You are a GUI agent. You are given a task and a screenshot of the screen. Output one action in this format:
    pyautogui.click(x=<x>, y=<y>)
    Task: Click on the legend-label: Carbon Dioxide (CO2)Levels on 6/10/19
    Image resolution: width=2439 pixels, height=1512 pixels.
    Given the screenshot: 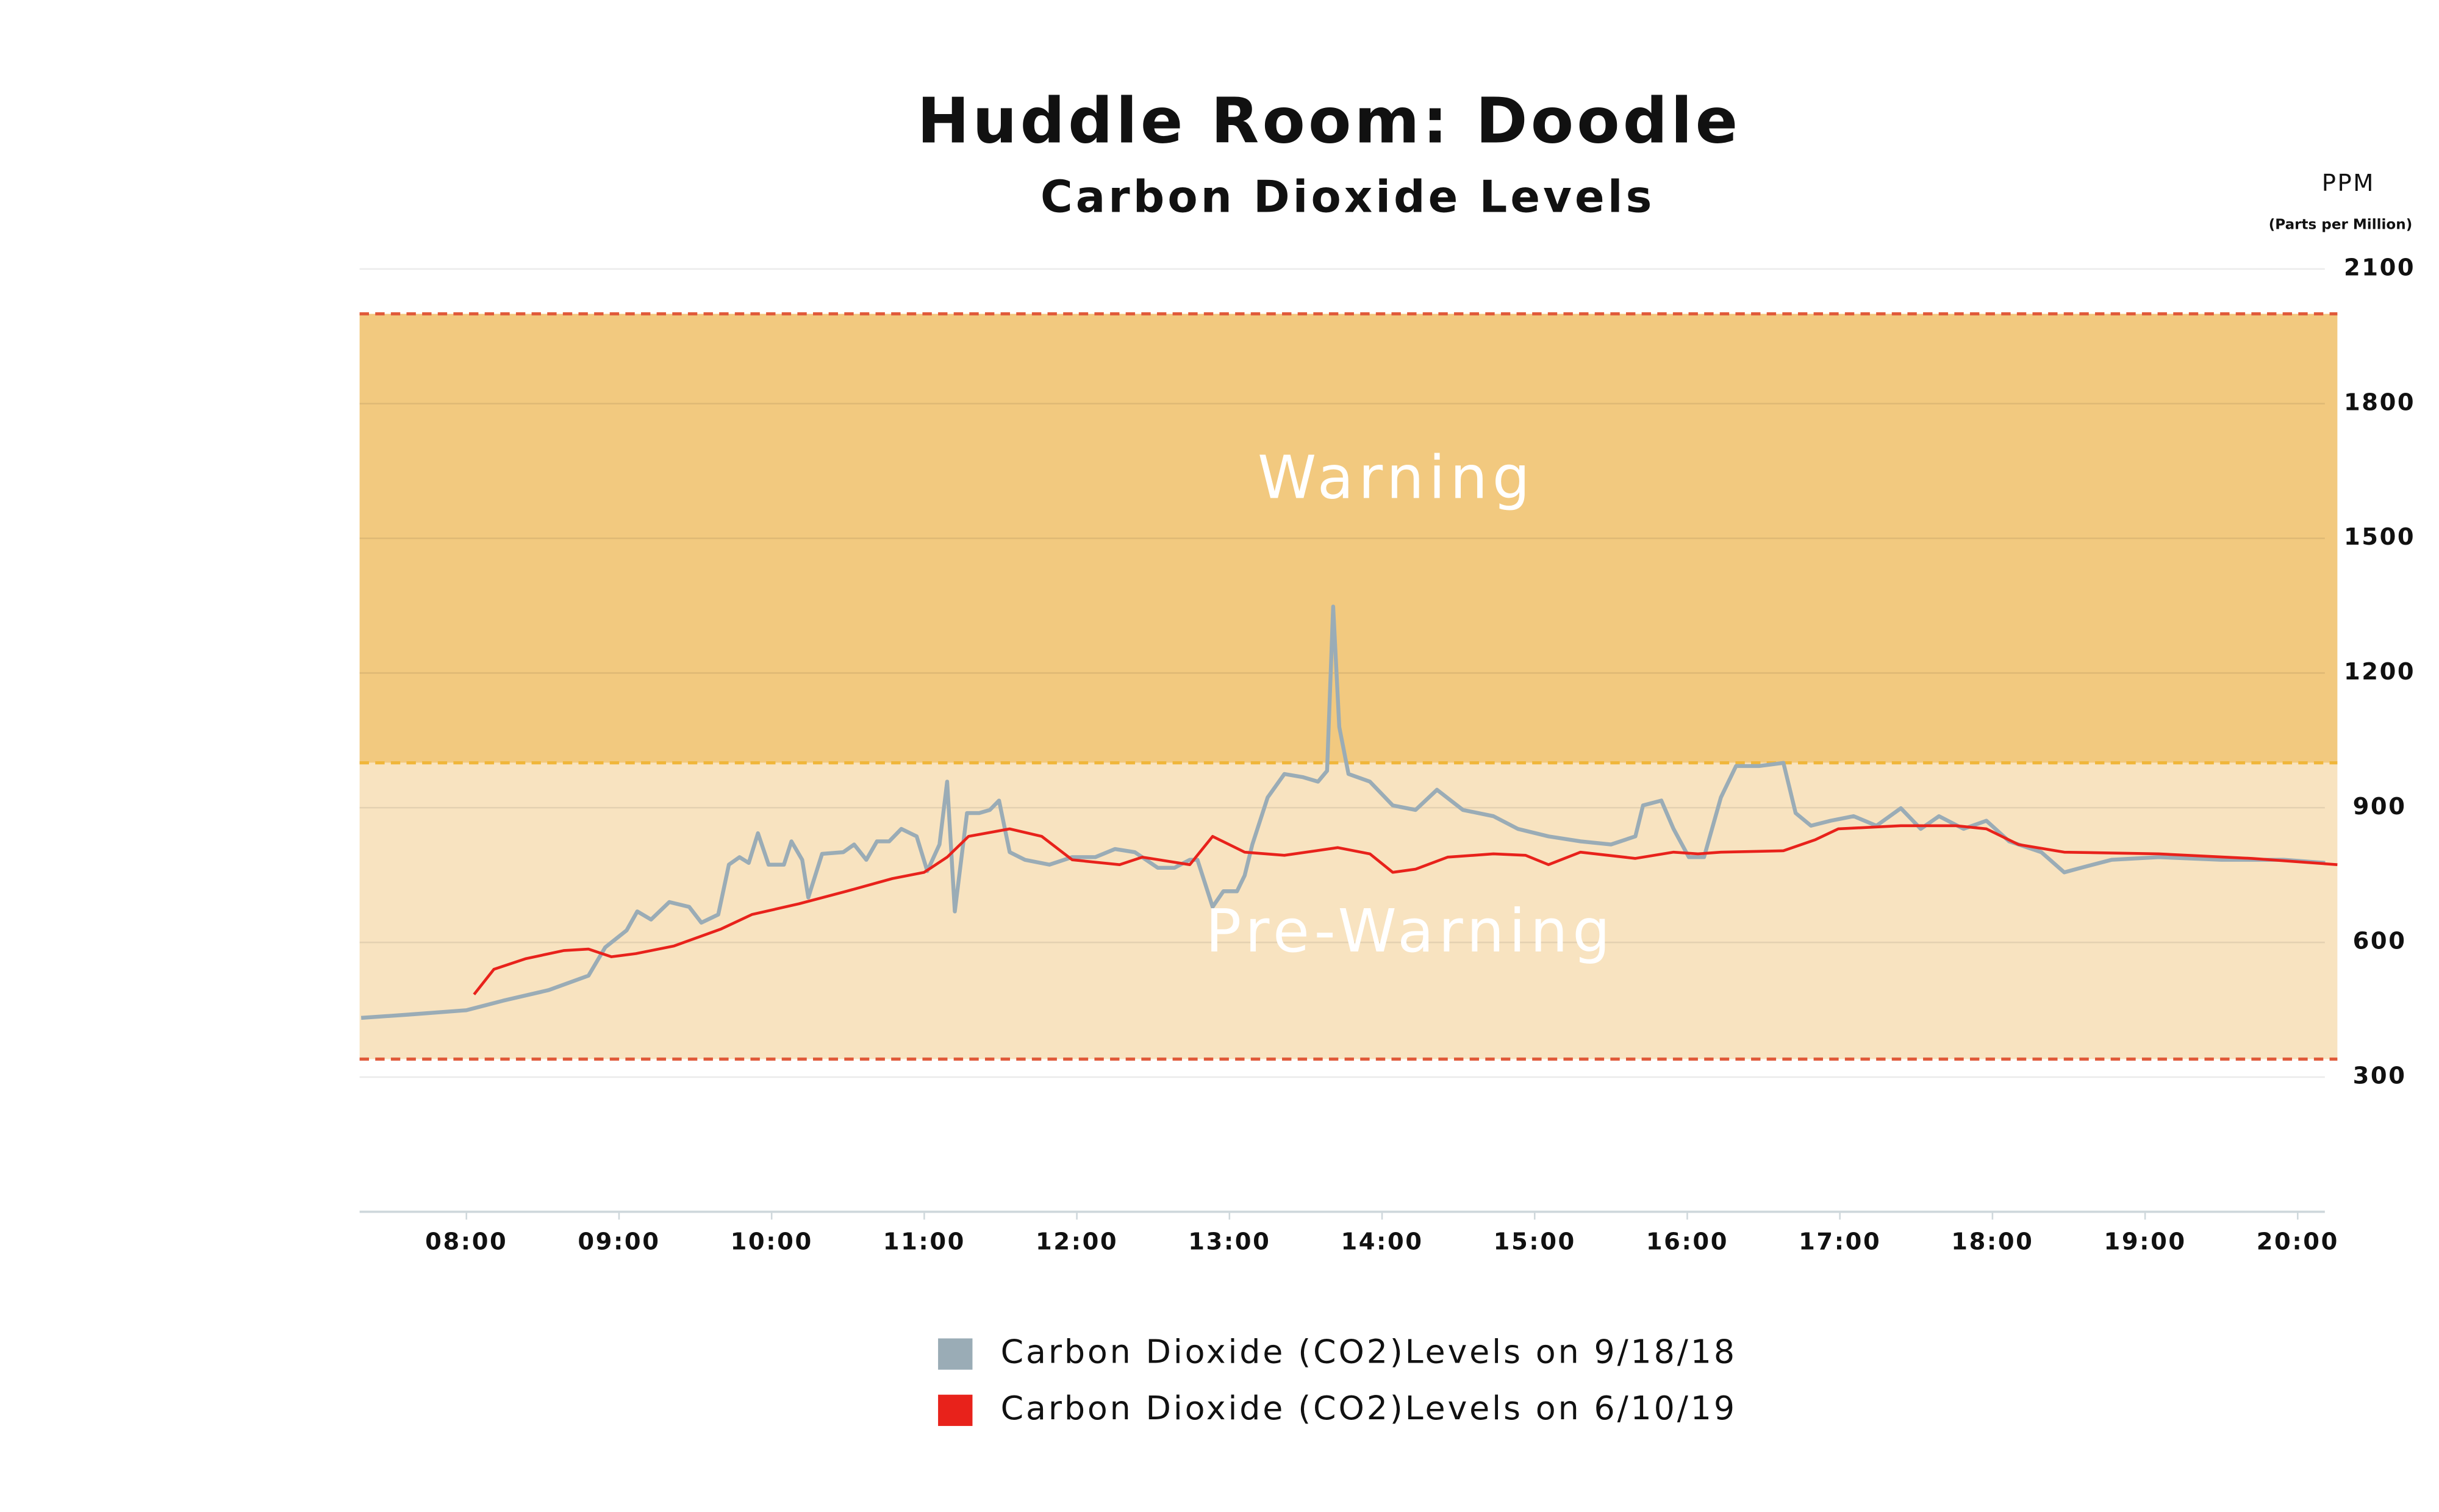 What is the action you would take?
    pyautogui.click(x=1369, y=1408)
    